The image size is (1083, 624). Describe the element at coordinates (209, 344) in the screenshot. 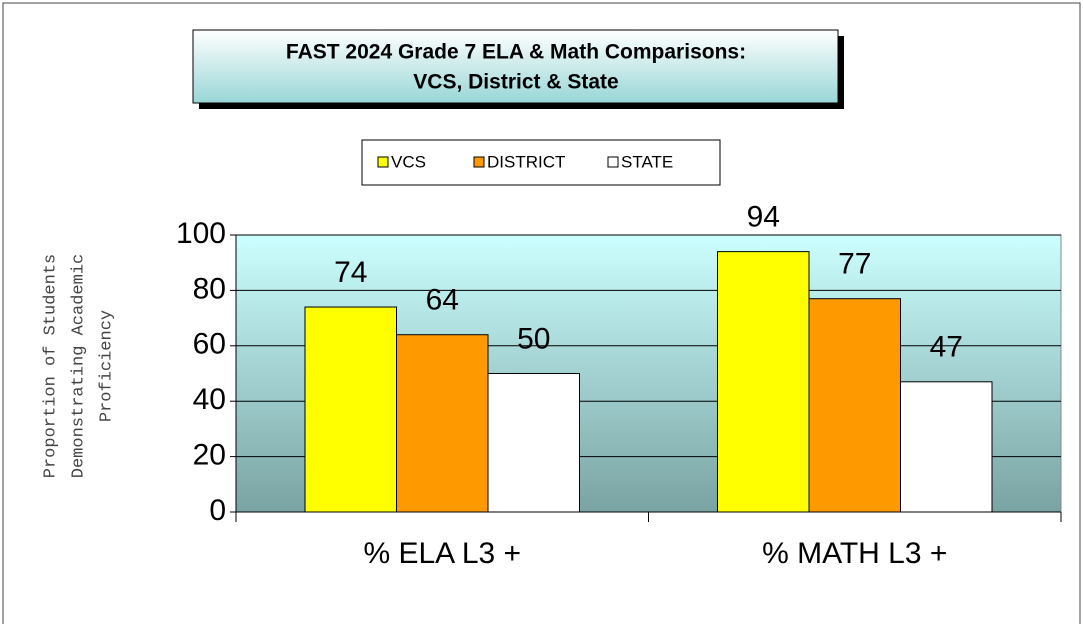

I see `y-tick-label: 60` at that location.